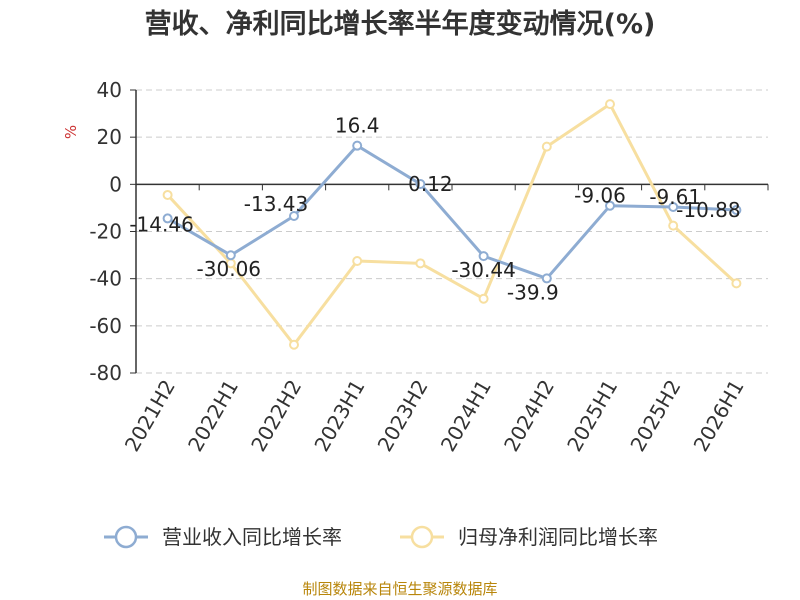 The width and height of the screenshot is (800, 600). Describe the element at coordinates (403, 416) in the screenshot. I see `x-tick-label: 2023H2` at that location.